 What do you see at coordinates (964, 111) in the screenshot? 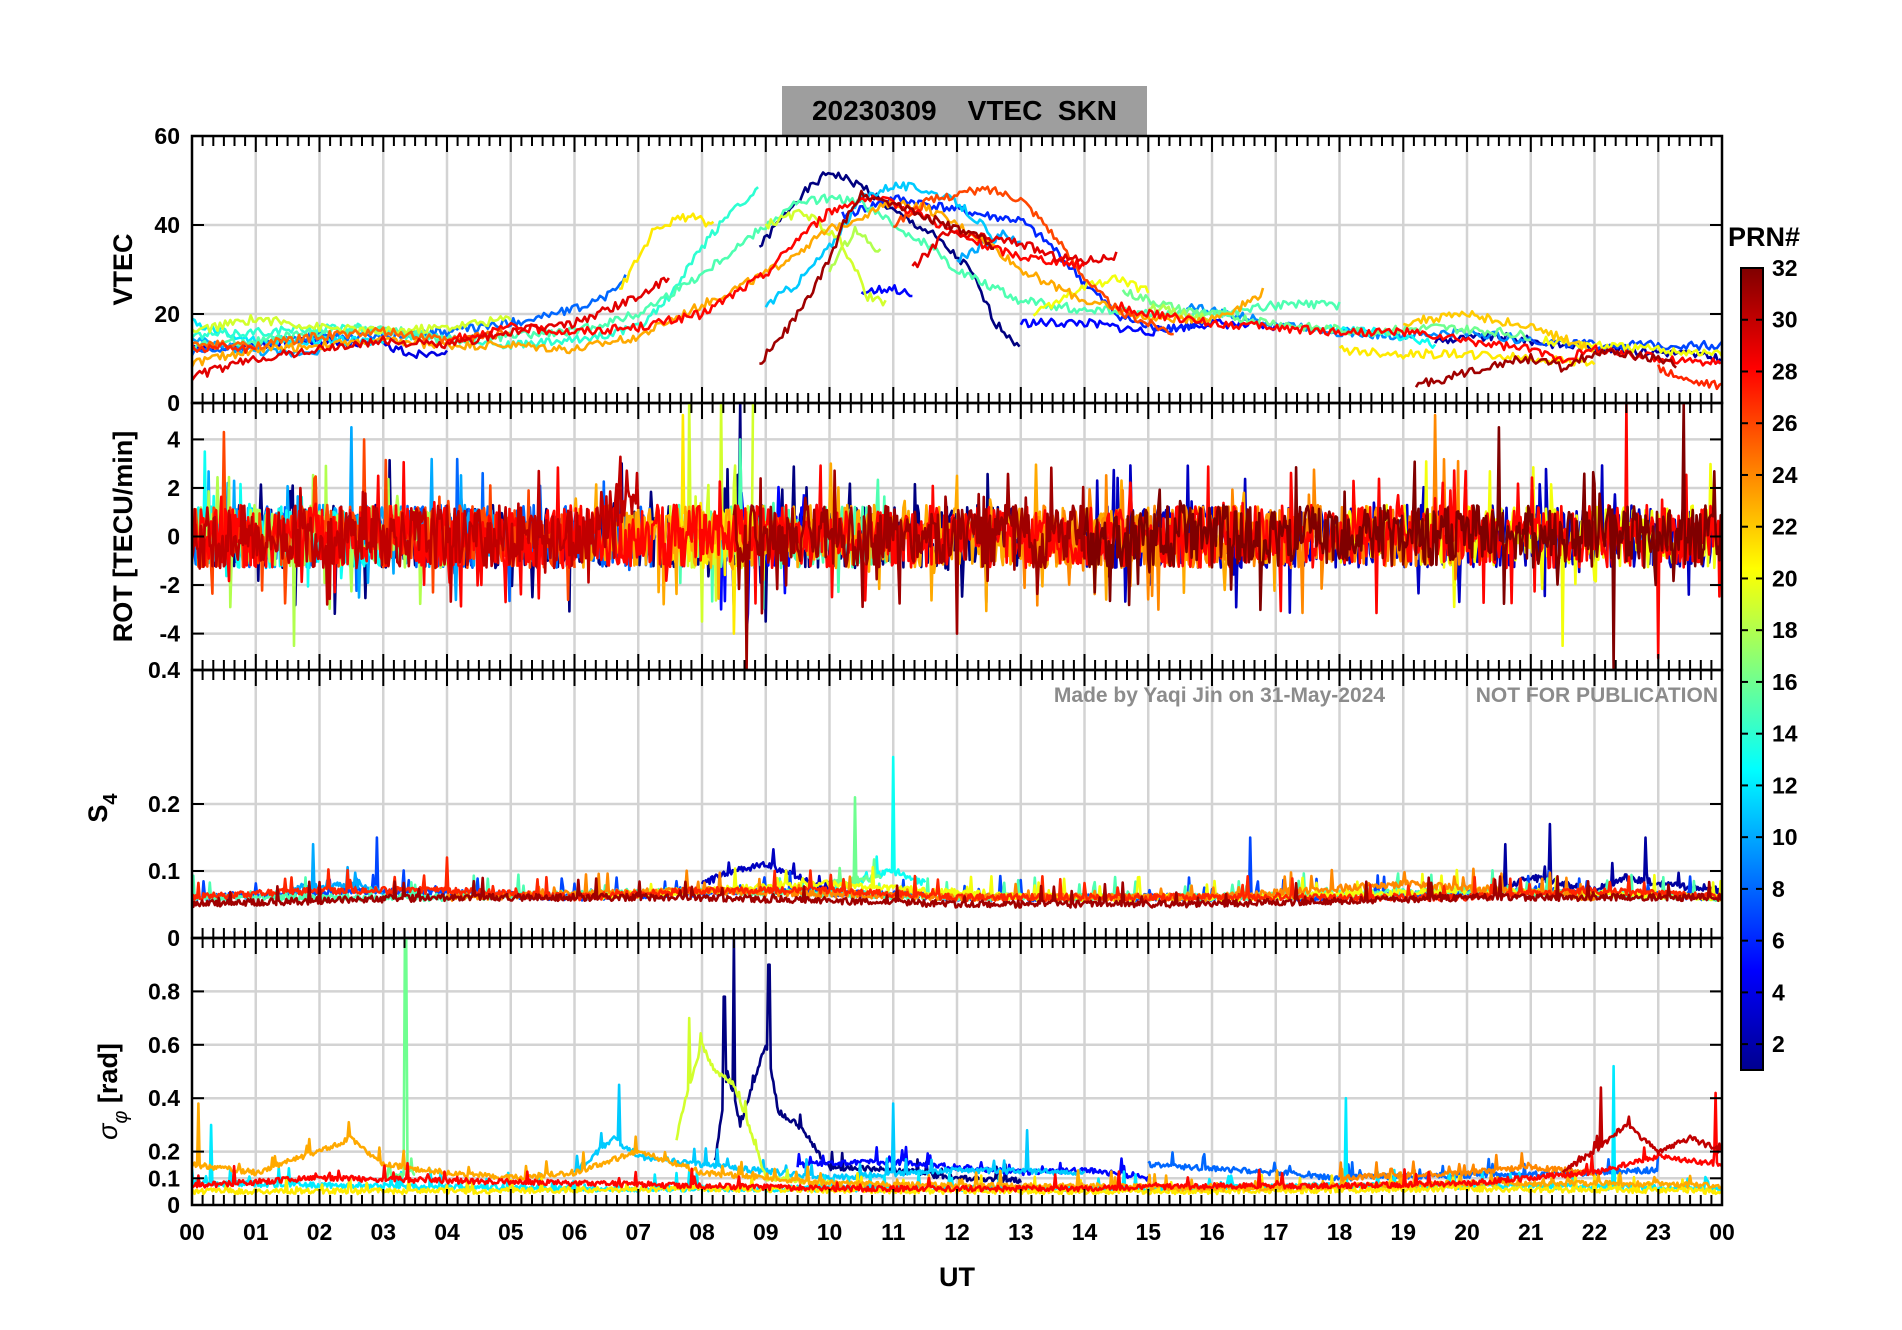
I see `figure-title: 20230309 VTEC SKN` at bounding box center [964, 111].